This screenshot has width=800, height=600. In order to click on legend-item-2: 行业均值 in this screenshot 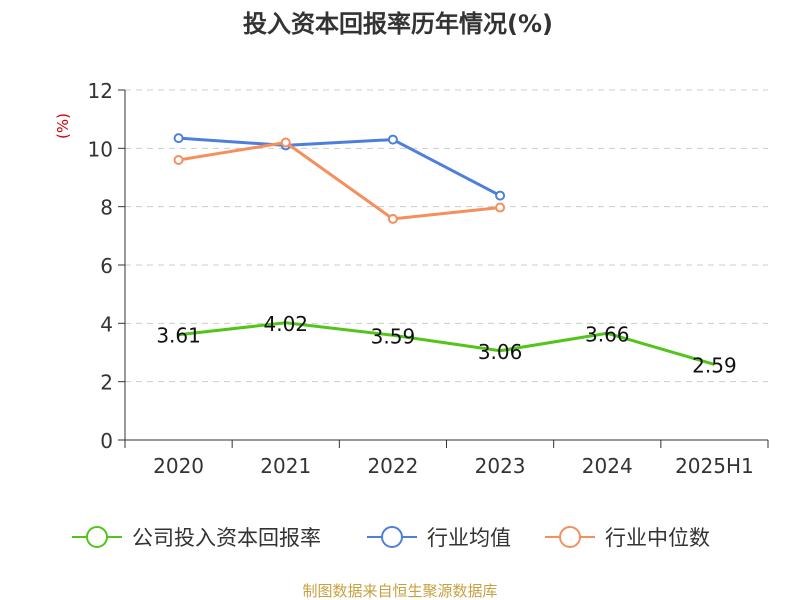, I will do `click(439, 538)`.